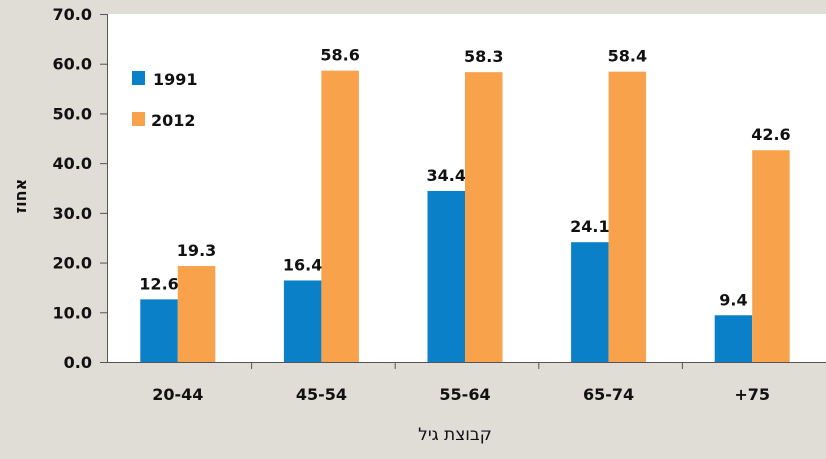 Image resolution: width=826 pixels, height=459 pixels. Describe the element at coordinates (464, 394) in the screenshot. I see `x-tick-label: 55-64` at that location.